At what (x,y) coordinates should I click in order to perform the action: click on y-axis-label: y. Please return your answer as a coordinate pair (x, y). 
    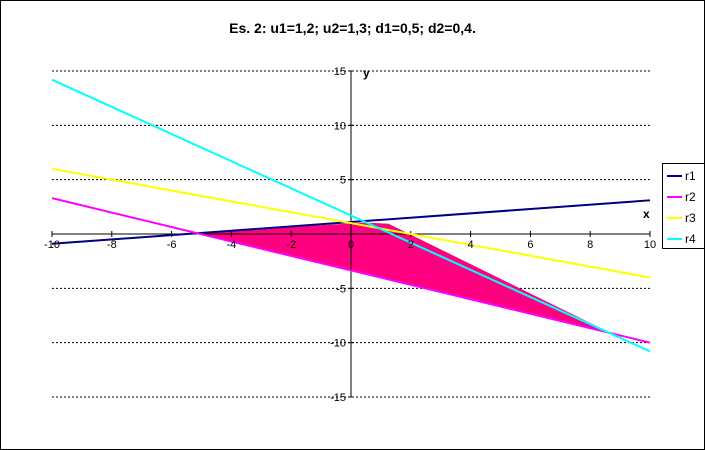
    Looking at the image, I should click on (366, 73).